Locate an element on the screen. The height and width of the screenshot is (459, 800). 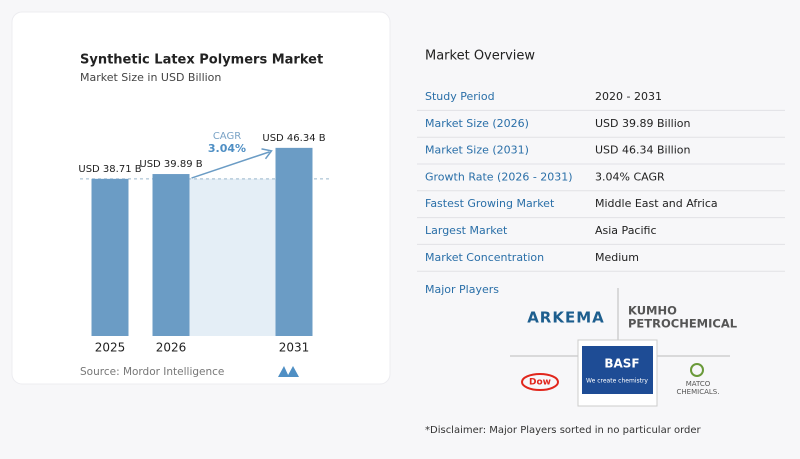
x-tick-label: 2031 is located at coordinates (294, 348).